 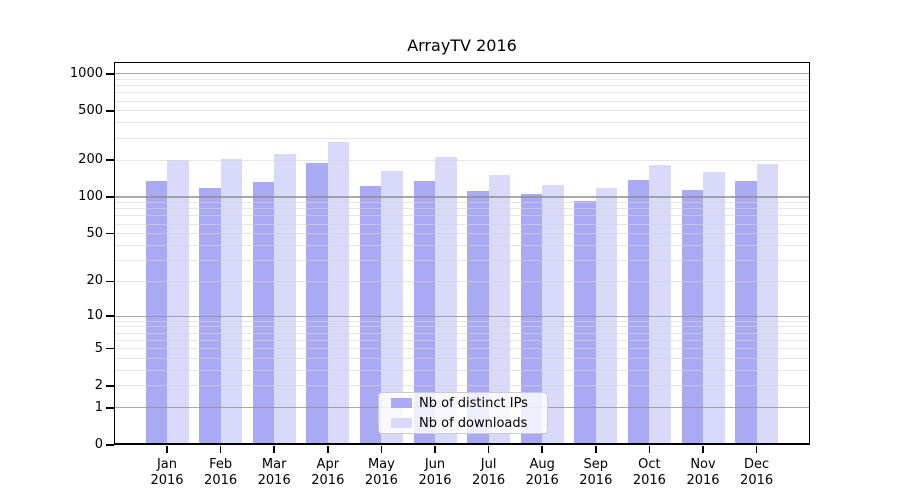 I want to click on bar-nb-of-downloads-may, so click(x=392, y=307).